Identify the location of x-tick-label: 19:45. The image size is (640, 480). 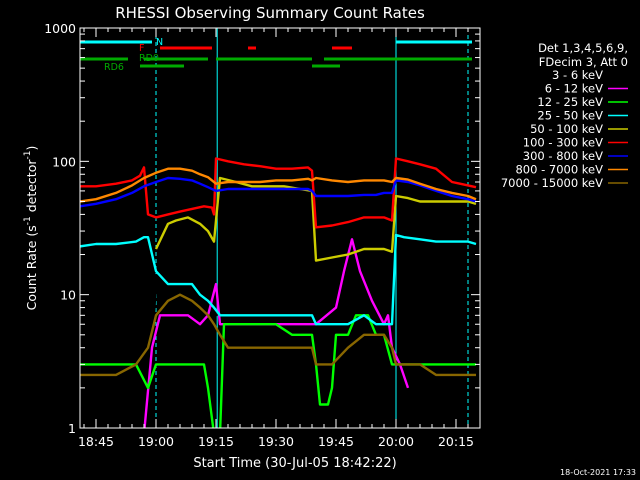
(336, 441).